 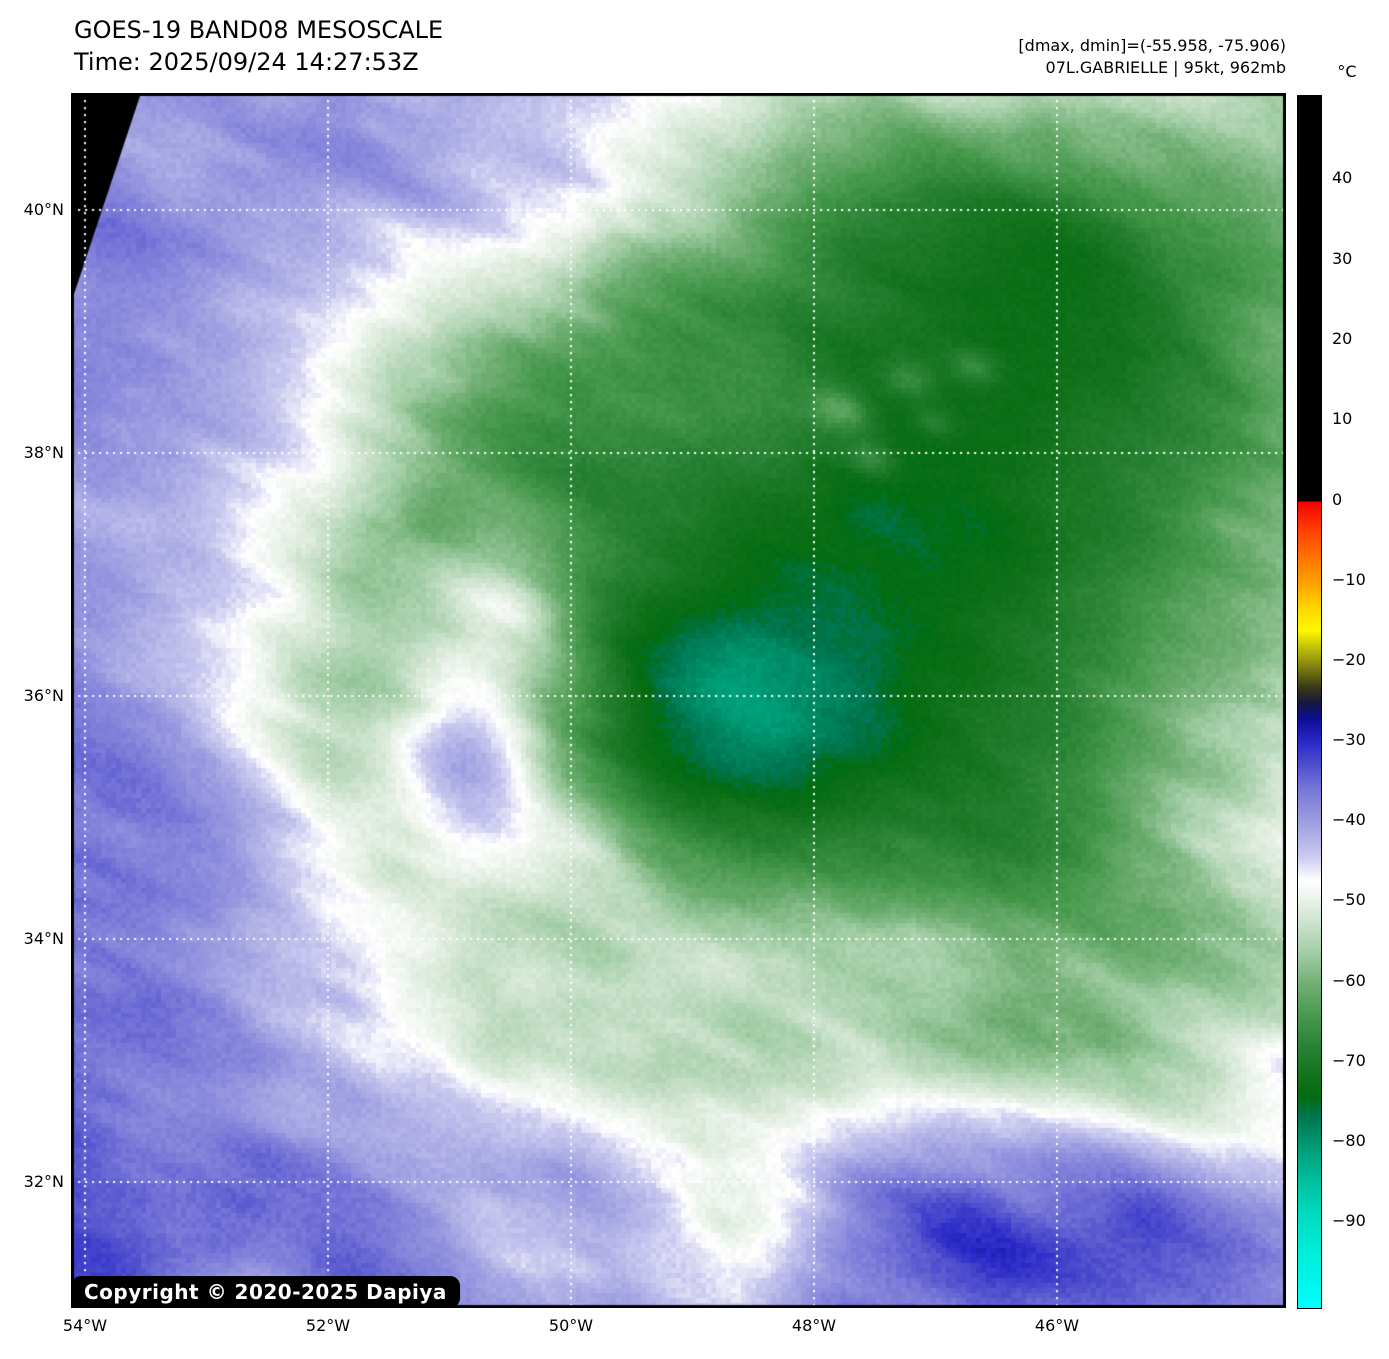 What do you see at coordinates (1152, 45) in the screenshot?
I see `dmax-dmin-label: [dmax, dmin]=(-55.958, -75.906)` at bounding box center [1152, 45].